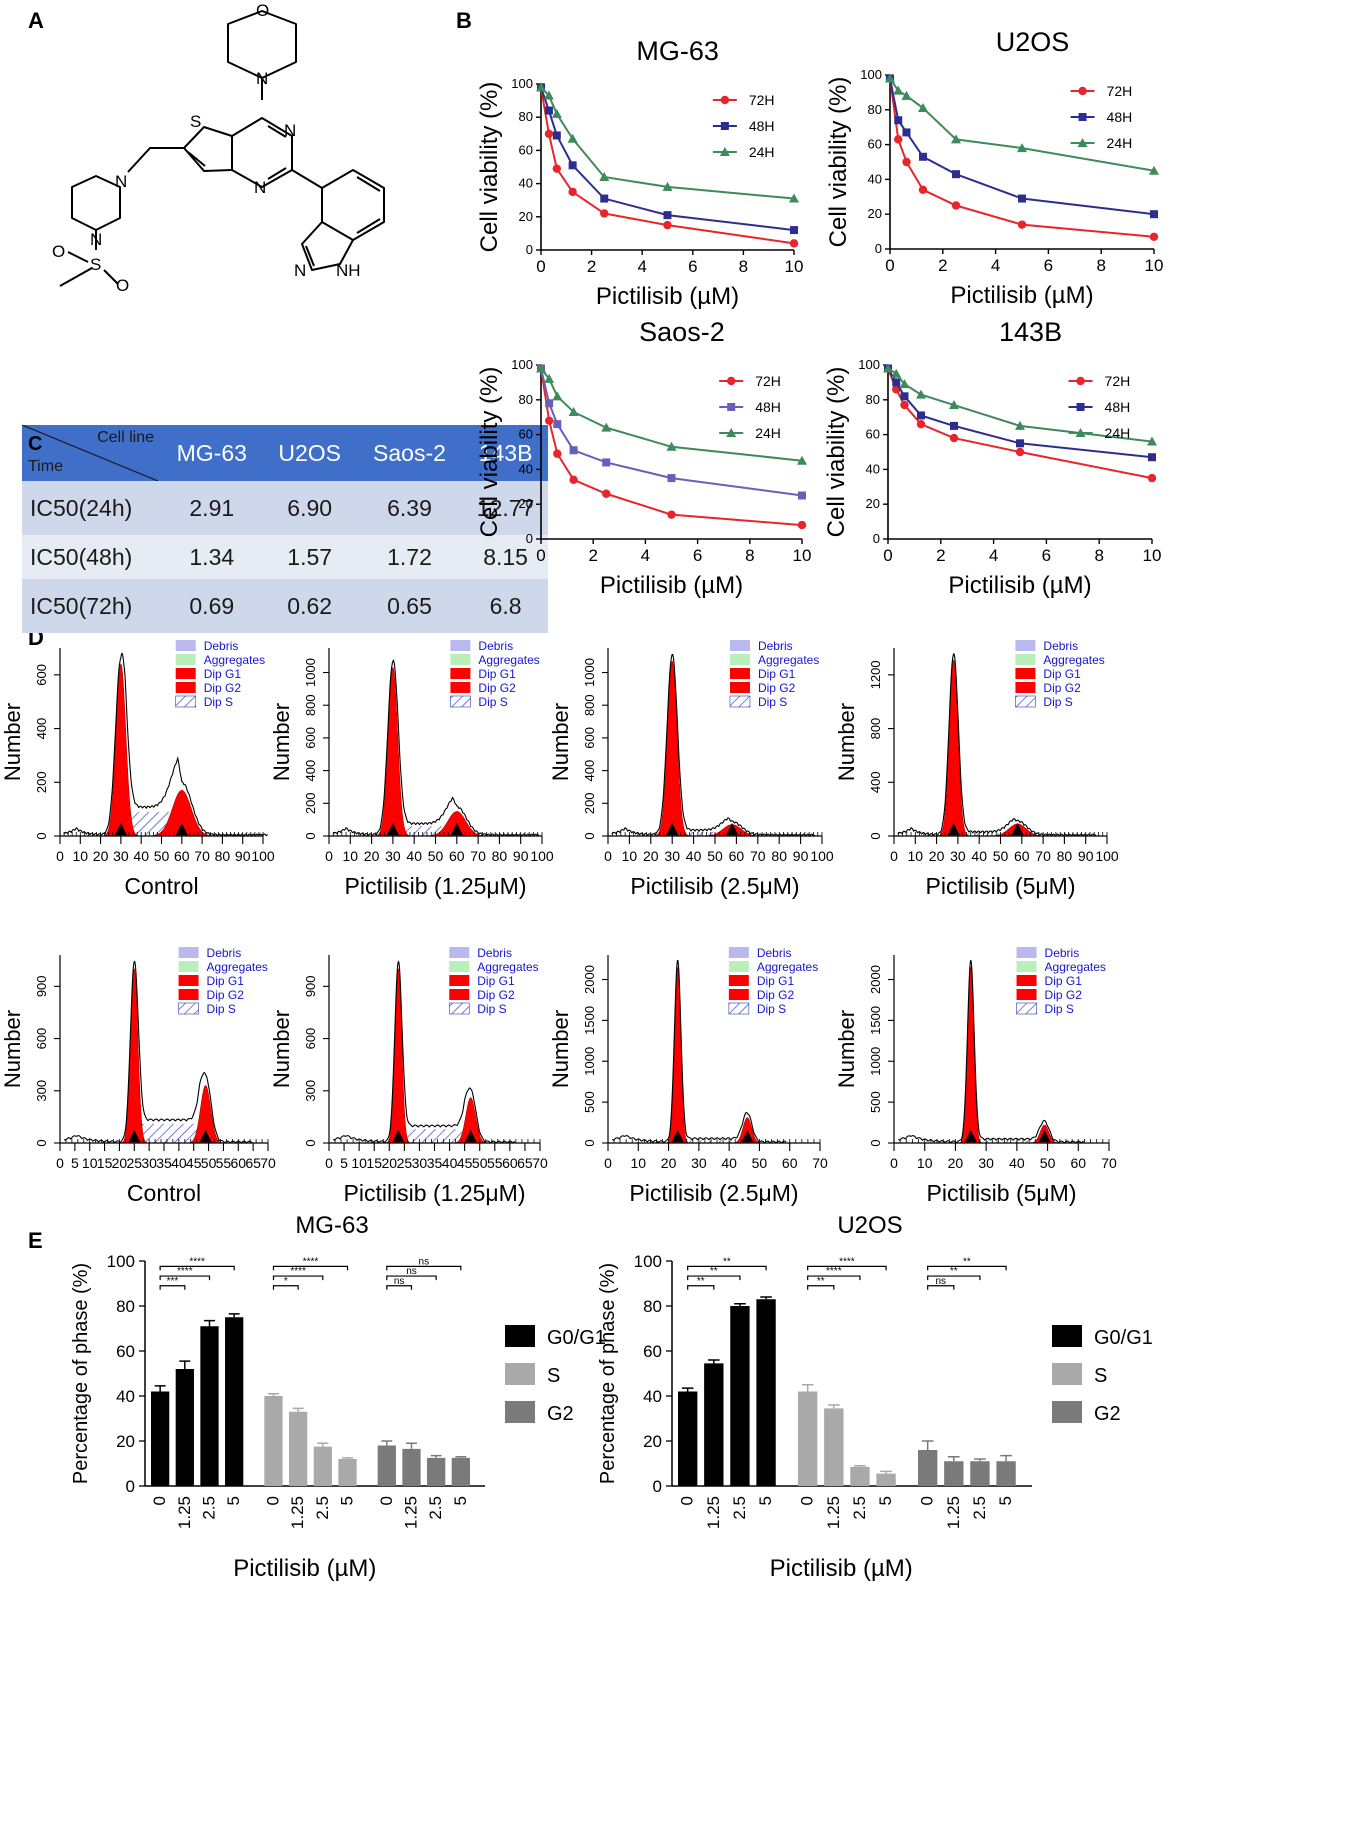  What do you see at coordinates (834, 1271) in the screenshot?
I see `significance-label: ****` at bounding box center [834, 1271].